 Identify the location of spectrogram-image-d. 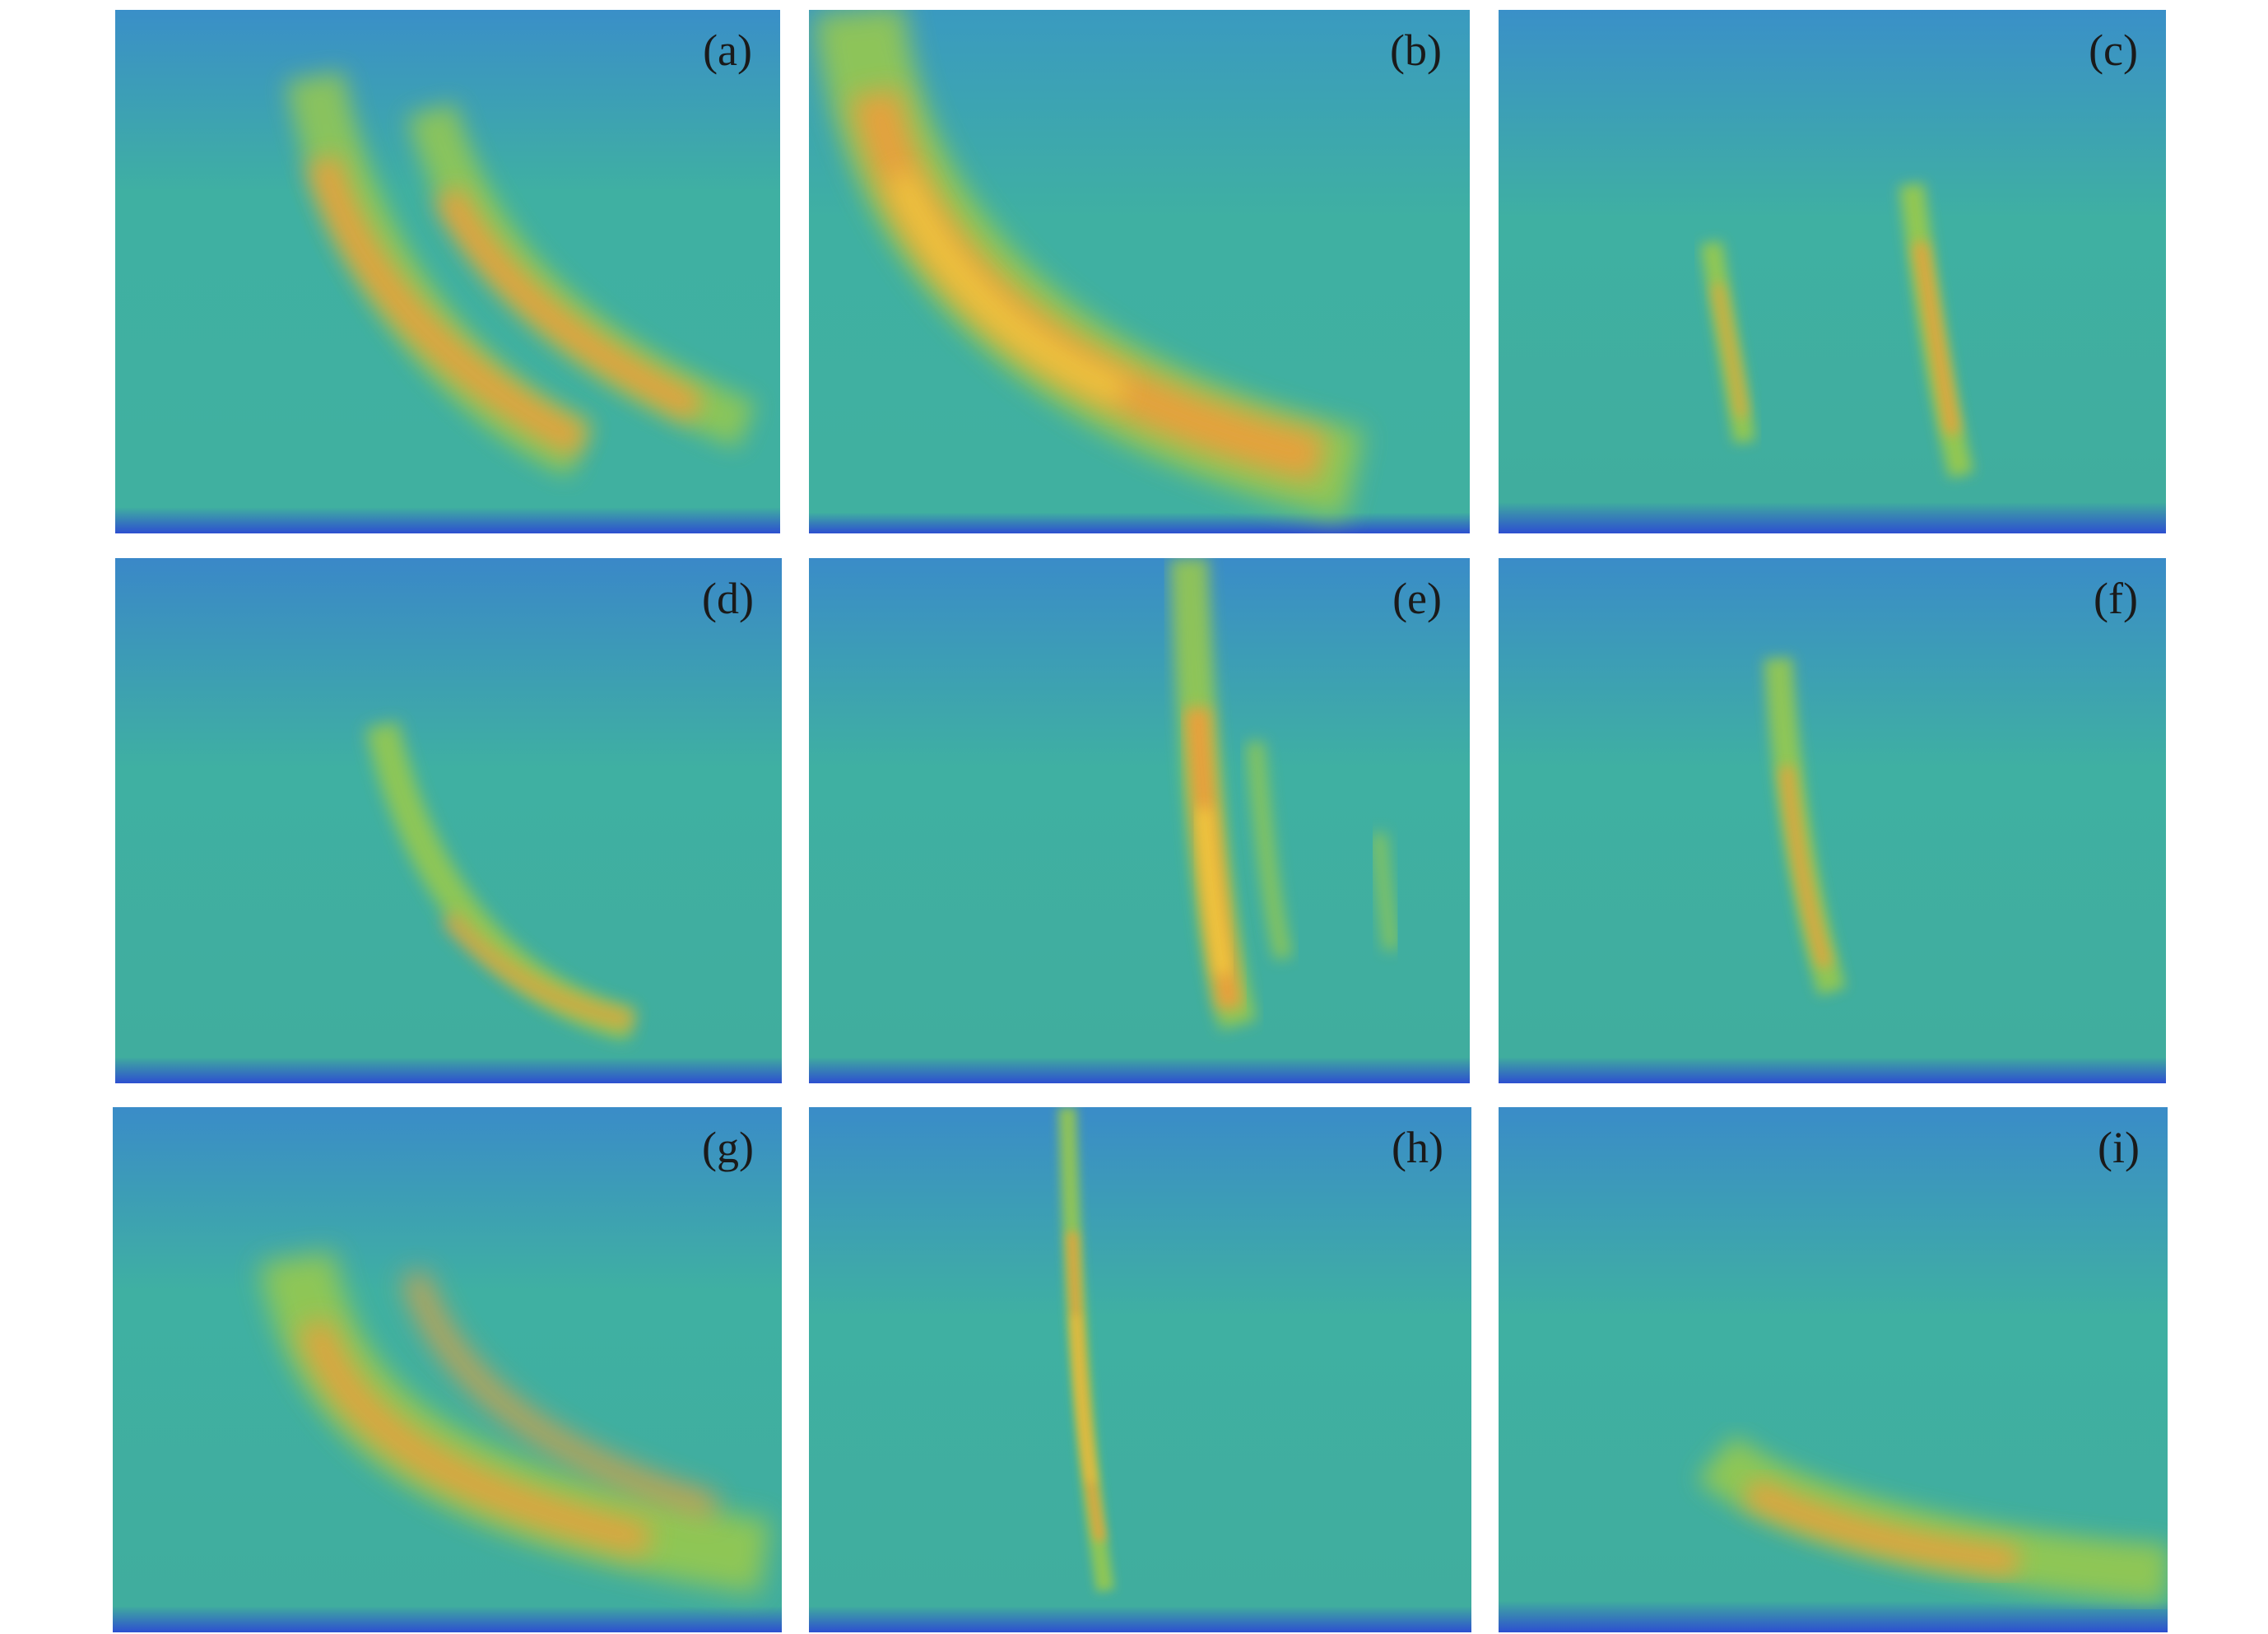
(449, 820).